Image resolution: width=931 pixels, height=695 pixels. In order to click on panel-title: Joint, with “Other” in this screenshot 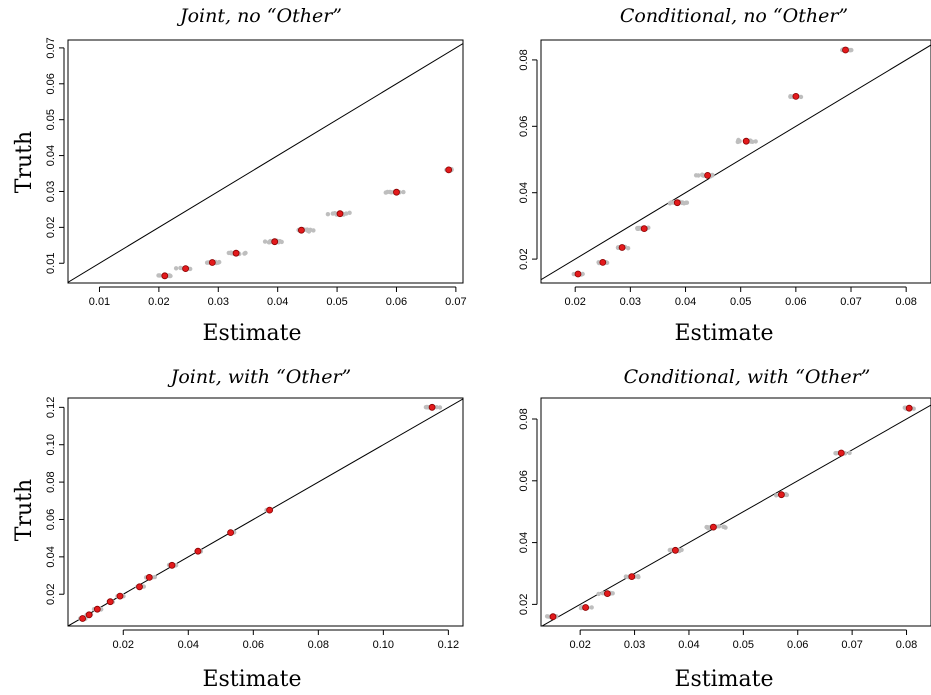, I will do `click(259, 377)`.